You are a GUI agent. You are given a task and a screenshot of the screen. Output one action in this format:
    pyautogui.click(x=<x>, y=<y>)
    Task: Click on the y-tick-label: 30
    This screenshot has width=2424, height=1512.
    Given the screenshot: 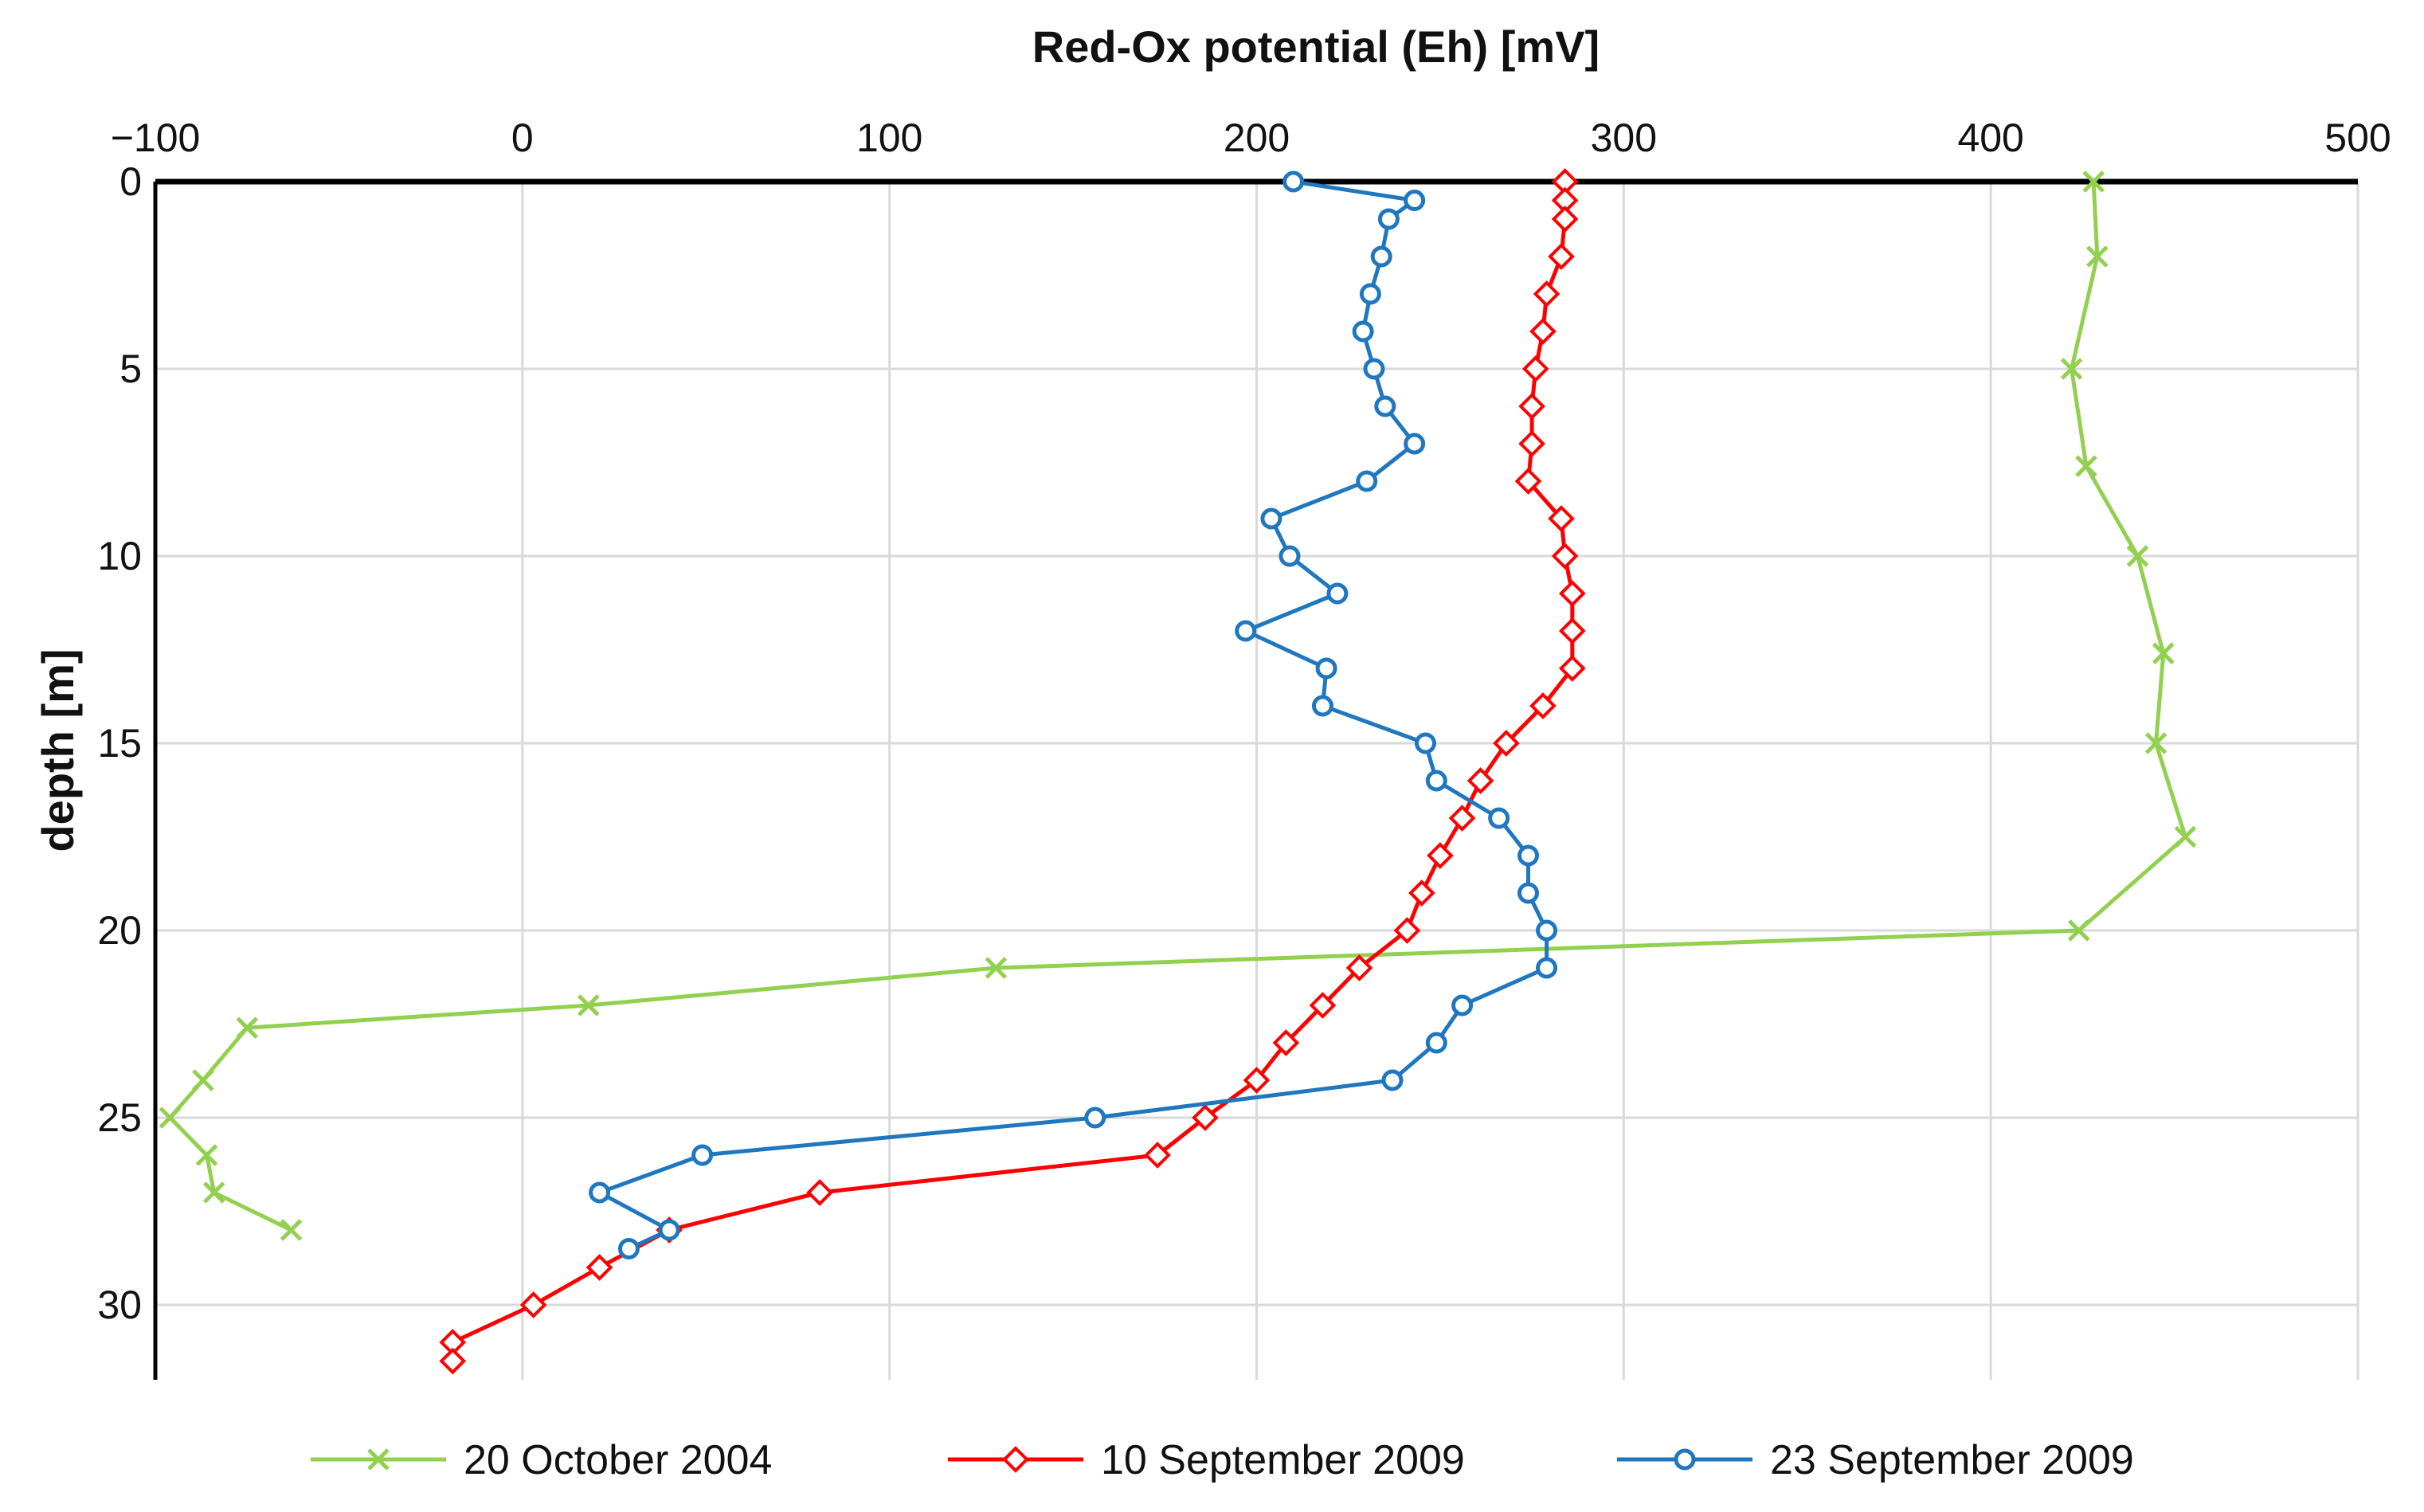 What is the action you would take?
    pyautogui.click(x=119, y=1305)
    